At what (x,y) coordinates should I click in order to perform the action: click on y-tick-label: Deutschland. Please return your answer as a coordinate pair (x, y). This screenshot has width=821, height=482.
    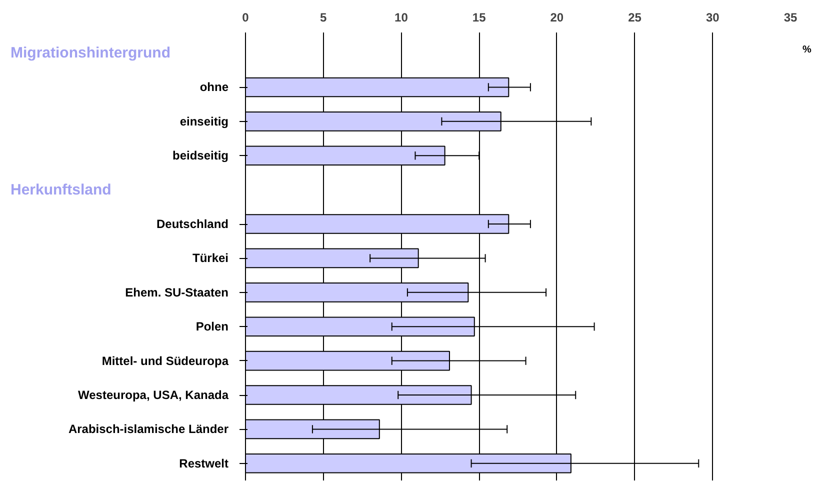
    Looking at the image, I should click on (192, 224).